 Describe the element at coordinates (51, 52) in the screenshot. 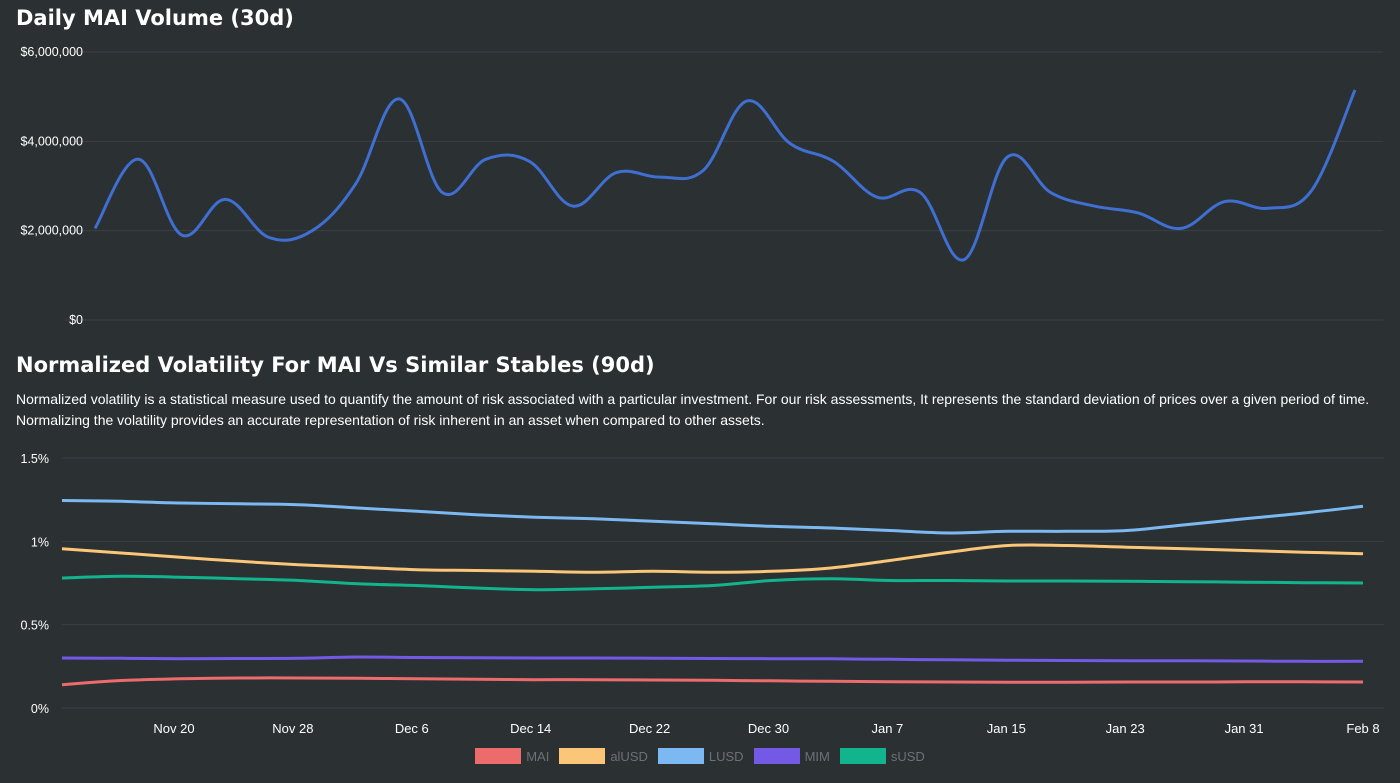

I see `volume-y-tick-label: $6,000,000` at that location.